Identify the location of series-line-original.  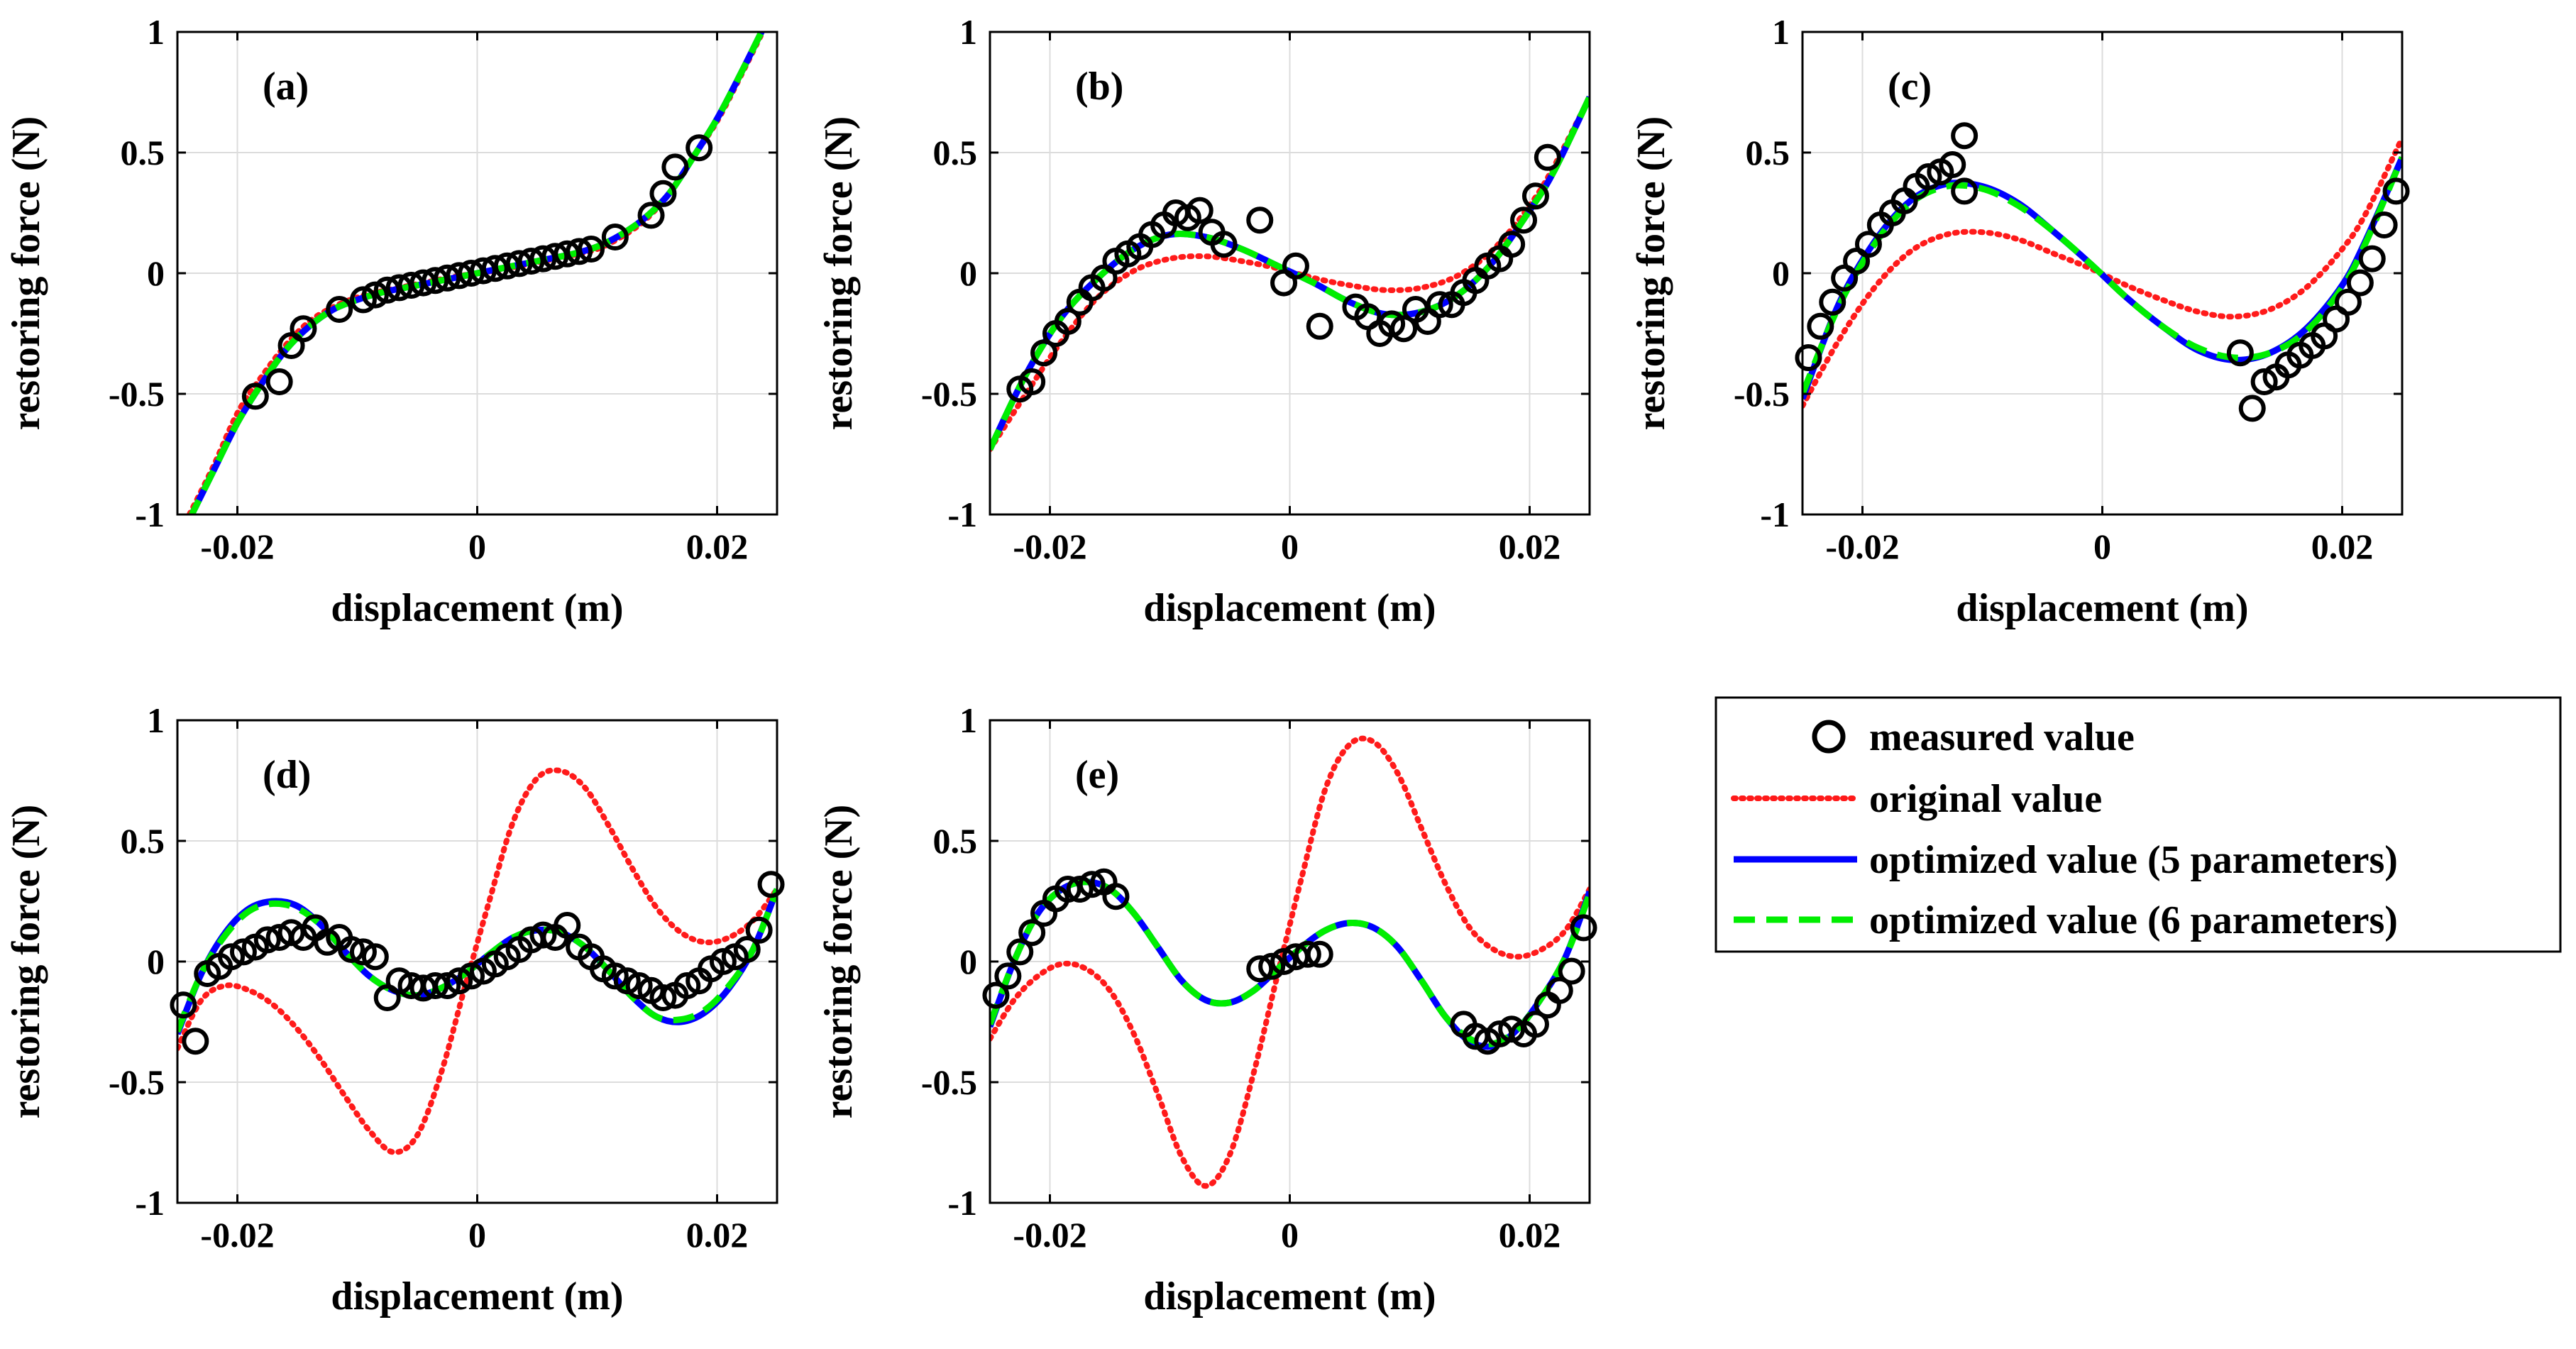
(1290, 962).